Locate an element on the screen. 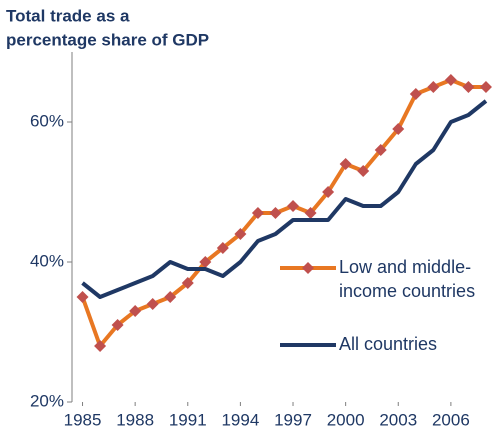  chart-title: percentage share of GDP is located at coordinates (107, 39).